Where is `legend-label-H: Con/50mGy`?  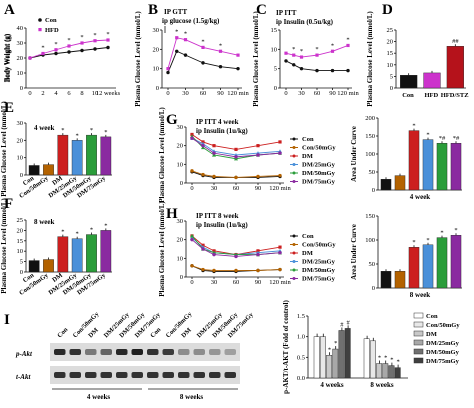 legend-label-H: Con/50mGy is located at coordinates (319, 245).